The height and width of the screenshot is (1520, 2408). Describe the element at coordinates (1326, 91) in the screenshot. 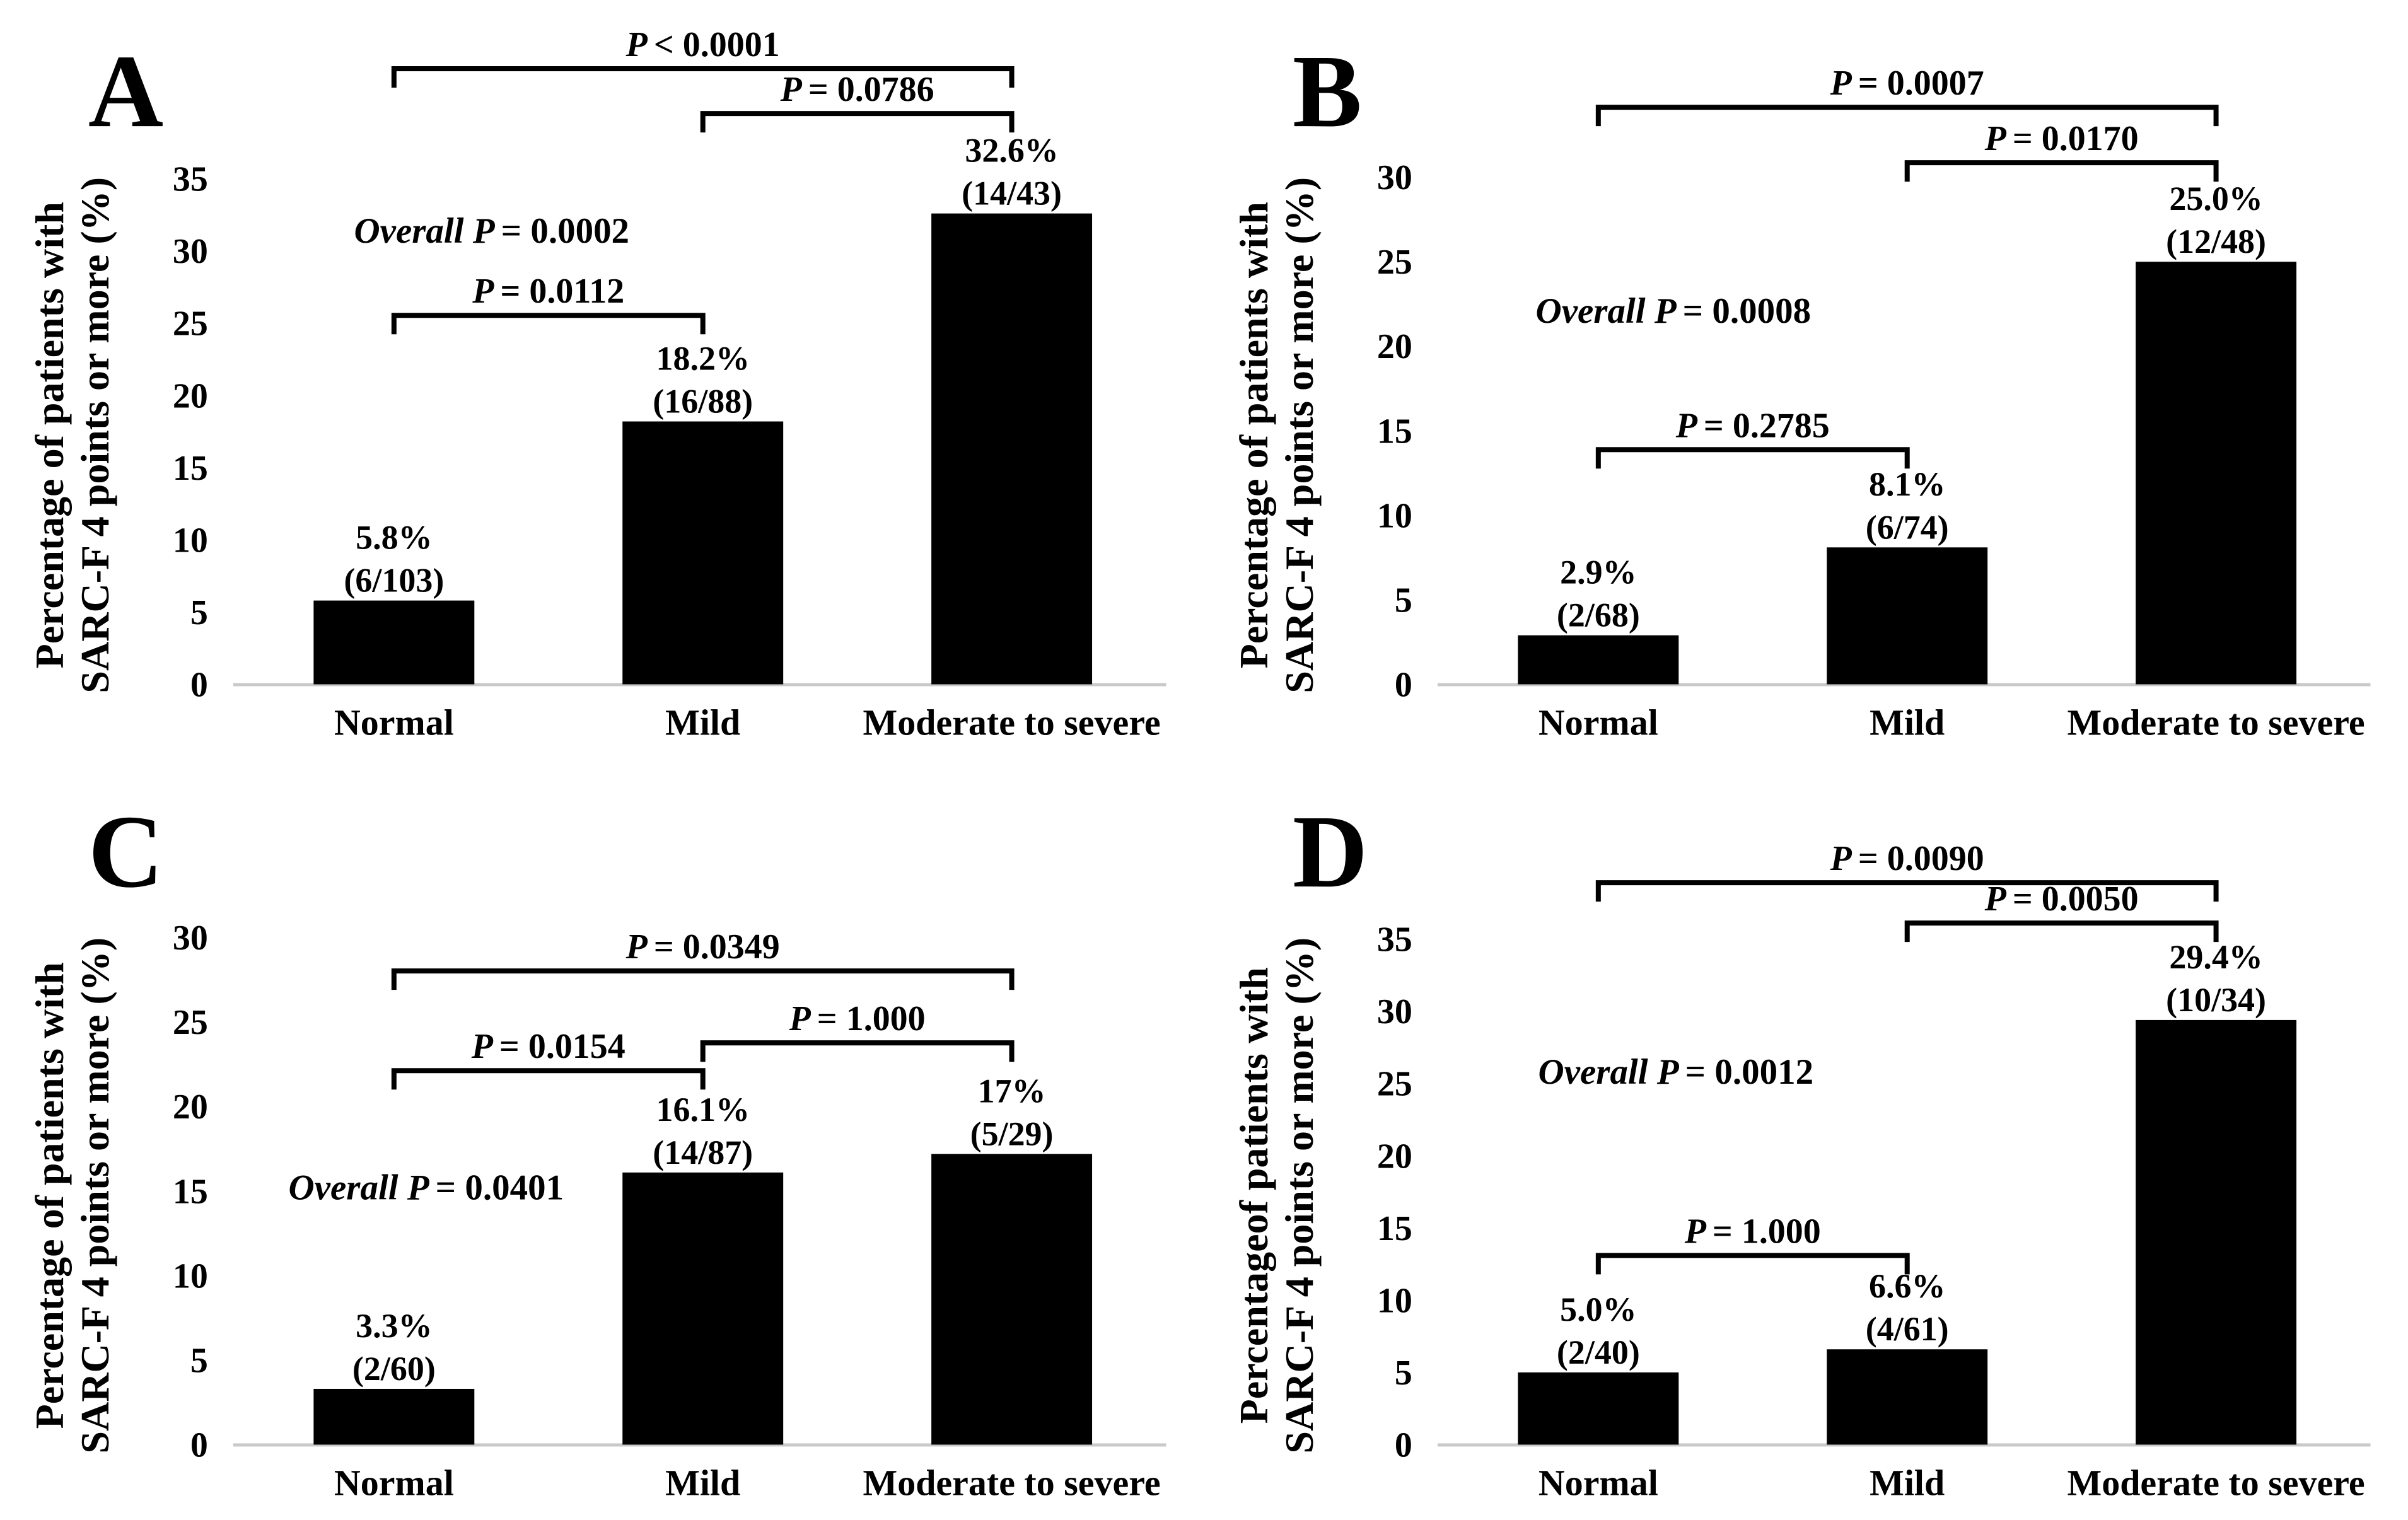

I see `panel-letter: B` at that location.